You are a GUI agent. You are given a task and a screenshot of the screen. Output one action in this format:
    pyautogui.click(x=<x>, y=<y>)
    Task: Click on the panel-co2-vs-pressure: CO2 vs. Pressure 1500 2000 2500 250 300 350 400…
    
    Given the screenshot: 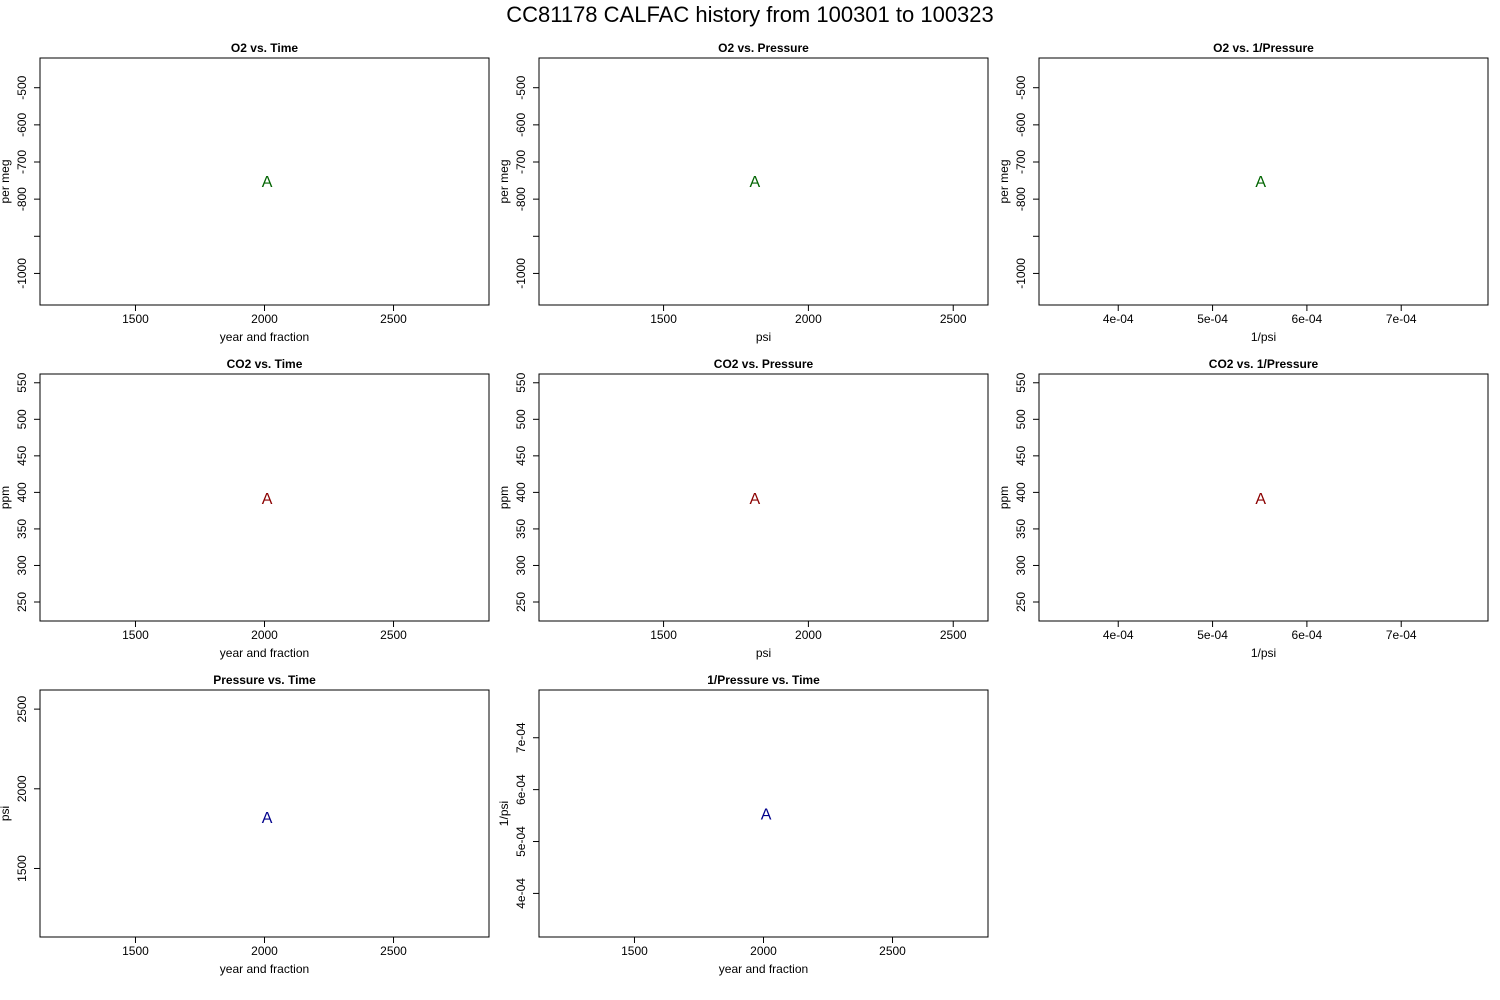 What is the action you would take?
    pyautogui.click(x=743, y=508)
    